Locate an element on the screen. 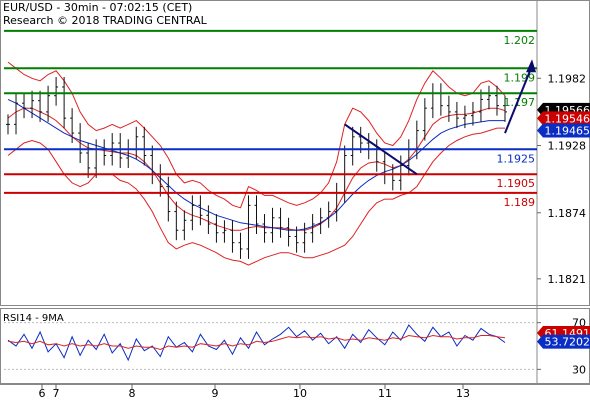 The height and width of the screenshot is (400, 590). rsi-tick-label: 30 is located at coordinates (579, 369).